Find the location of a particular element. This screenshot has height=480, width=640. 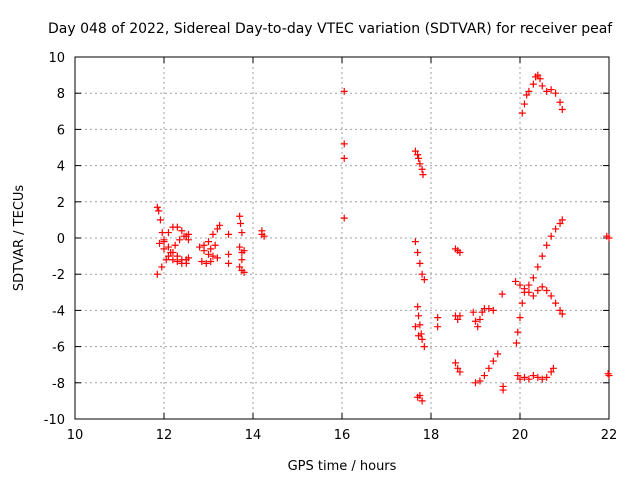

y-tick-label: -8 is located at coordinates (58, 384).